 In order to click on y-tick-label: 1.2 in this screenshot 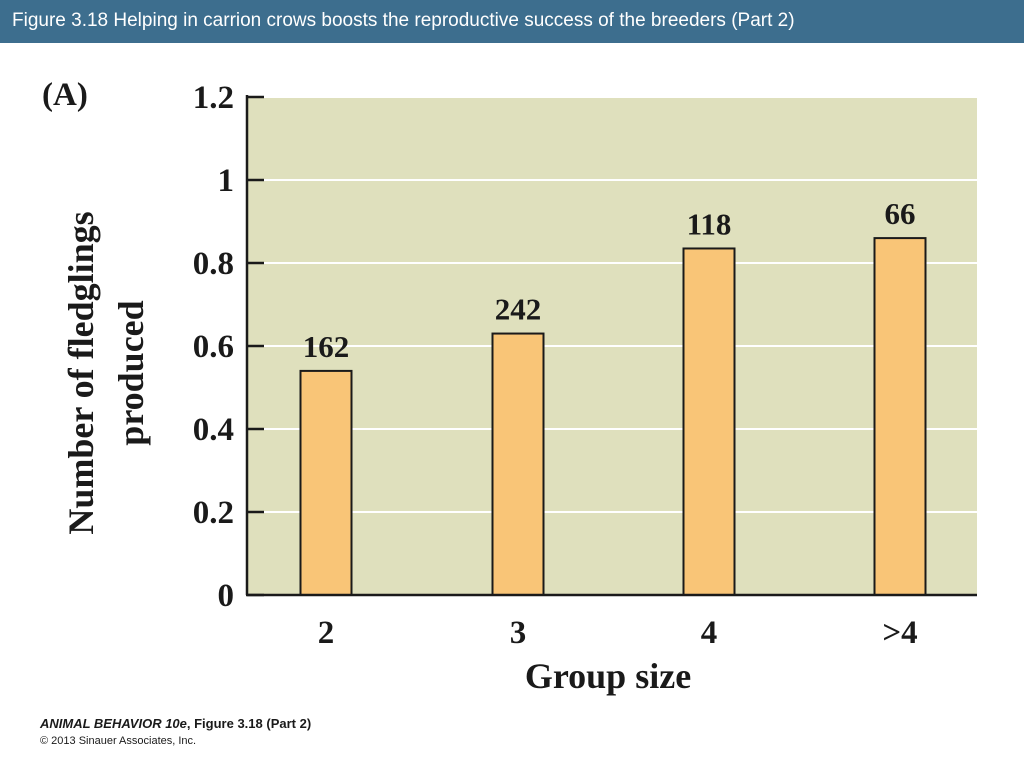, I will do `click(213, 98)`.